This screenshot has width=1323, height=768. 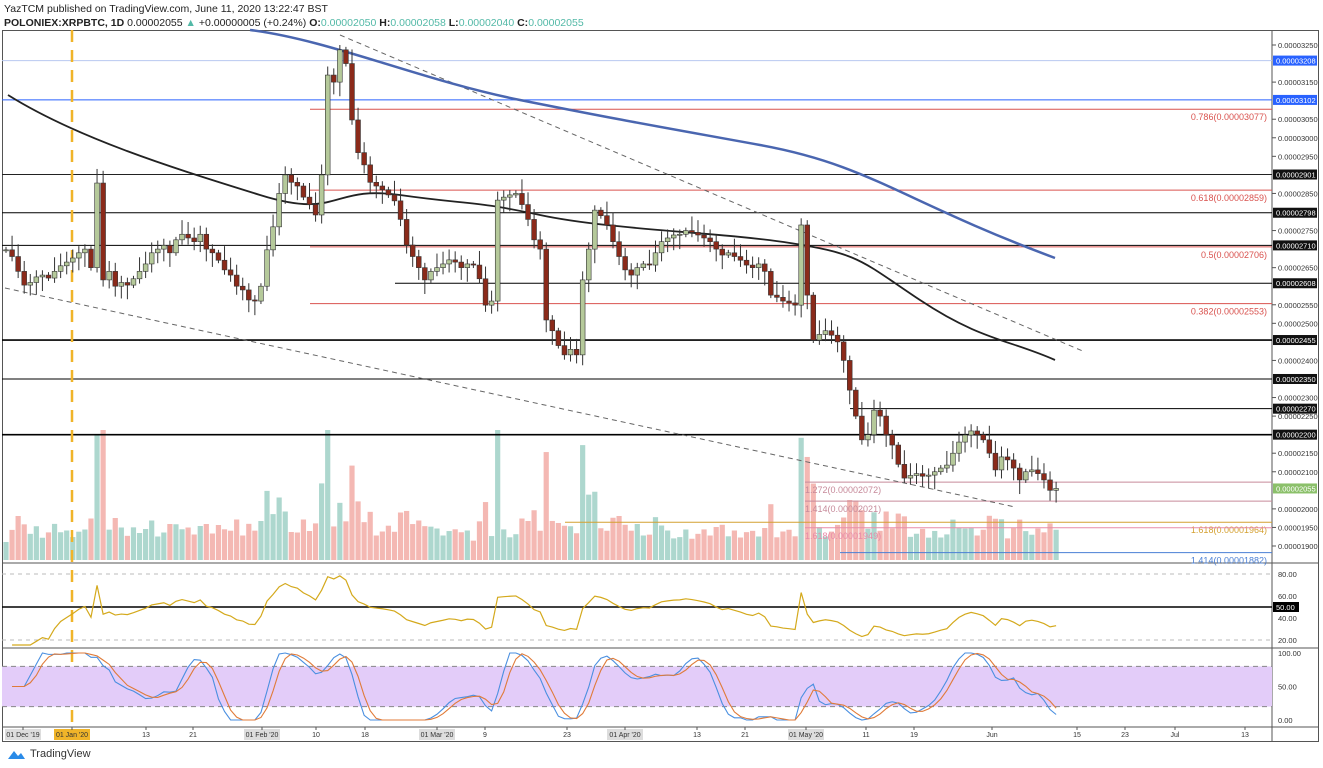 I want to click on time-tick-label: 10, so click(x=316, y=735).